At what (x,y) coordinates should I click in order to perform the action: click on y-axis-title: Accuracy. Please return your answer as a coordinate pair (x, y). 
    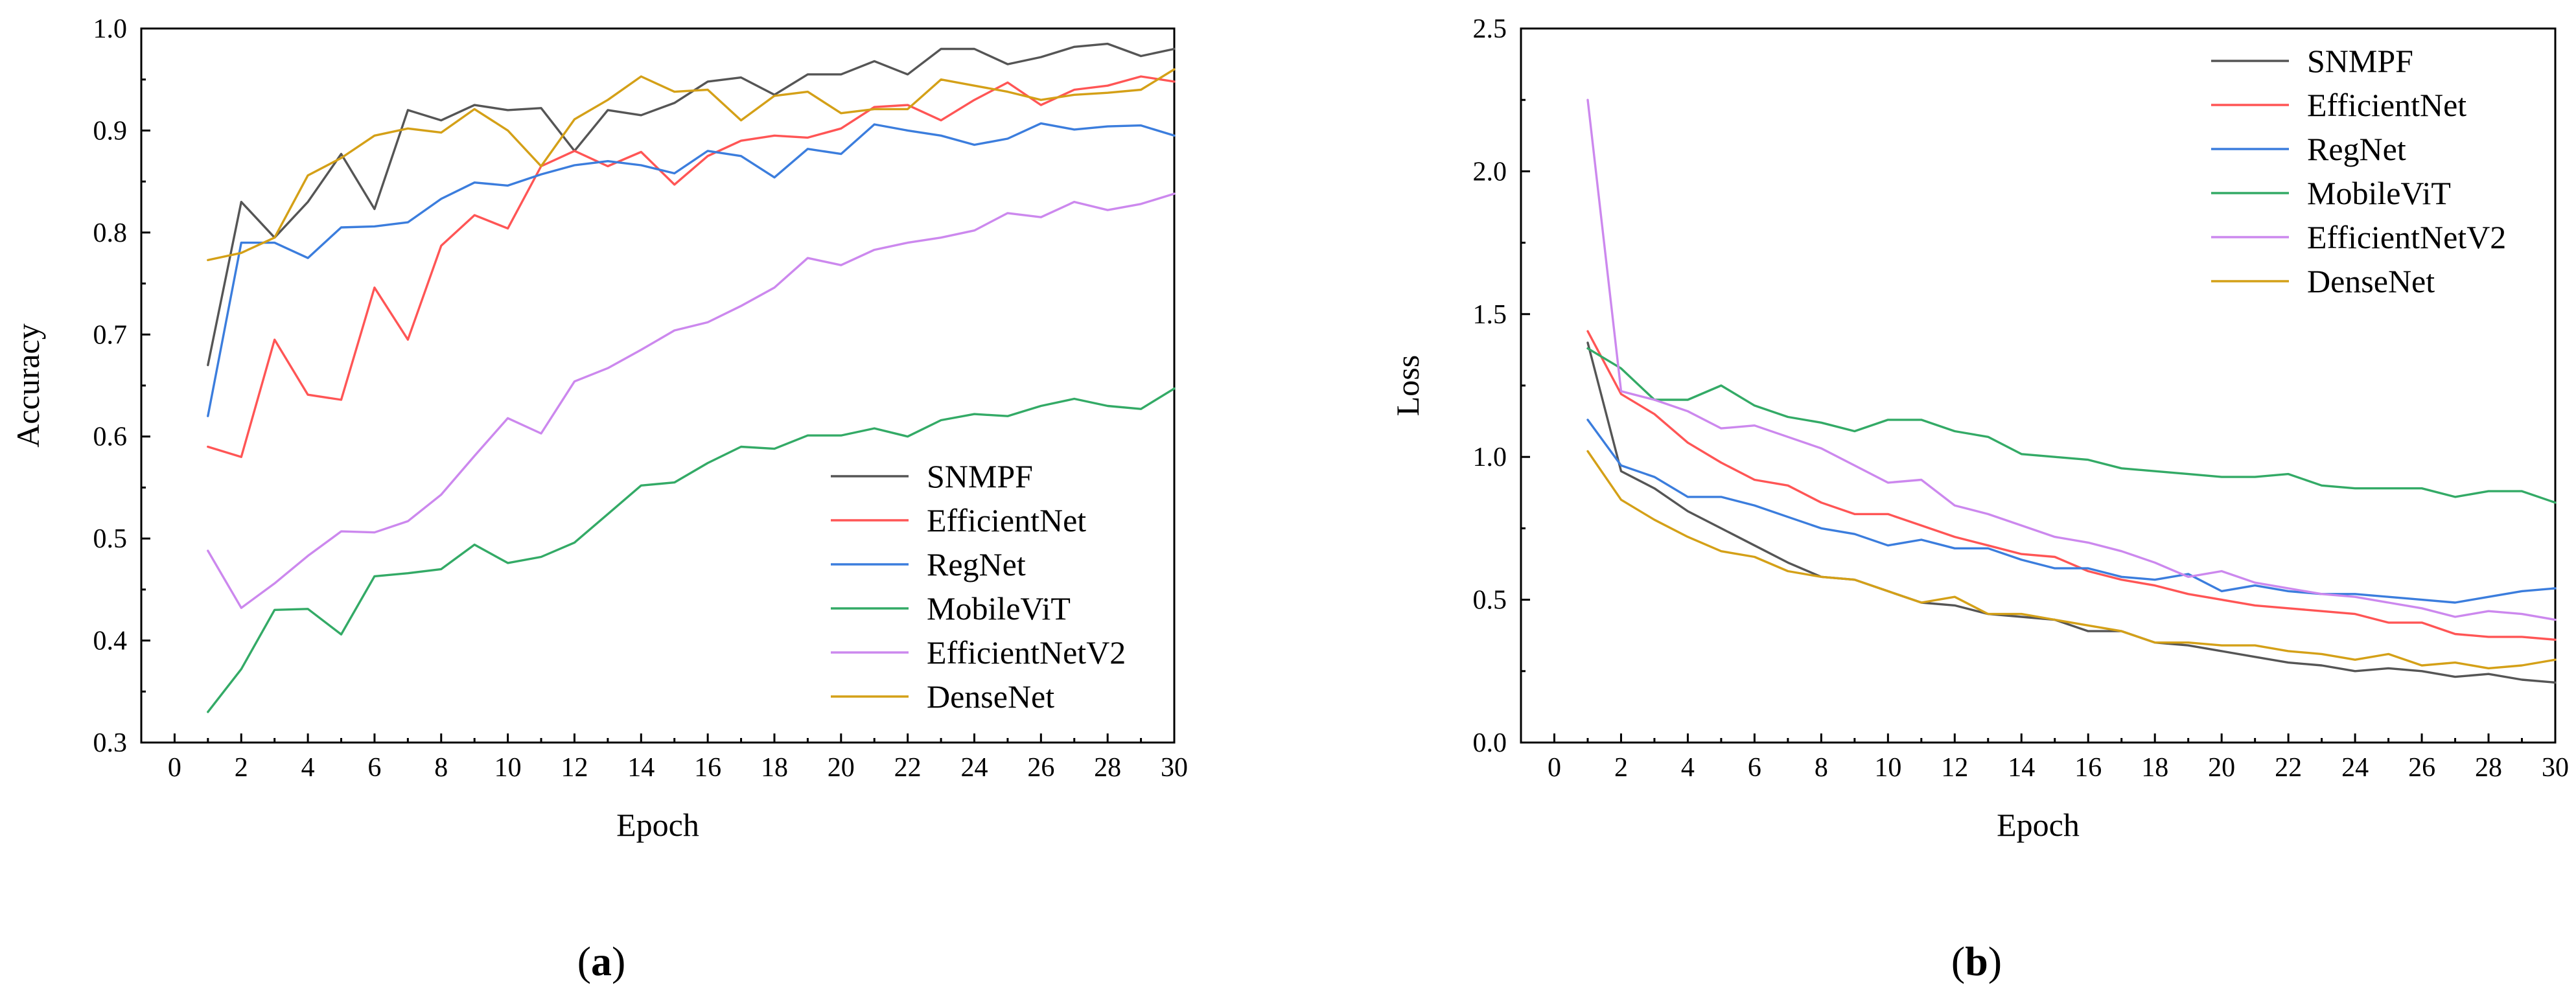
    Looking at the image, I should click on (28, 385).